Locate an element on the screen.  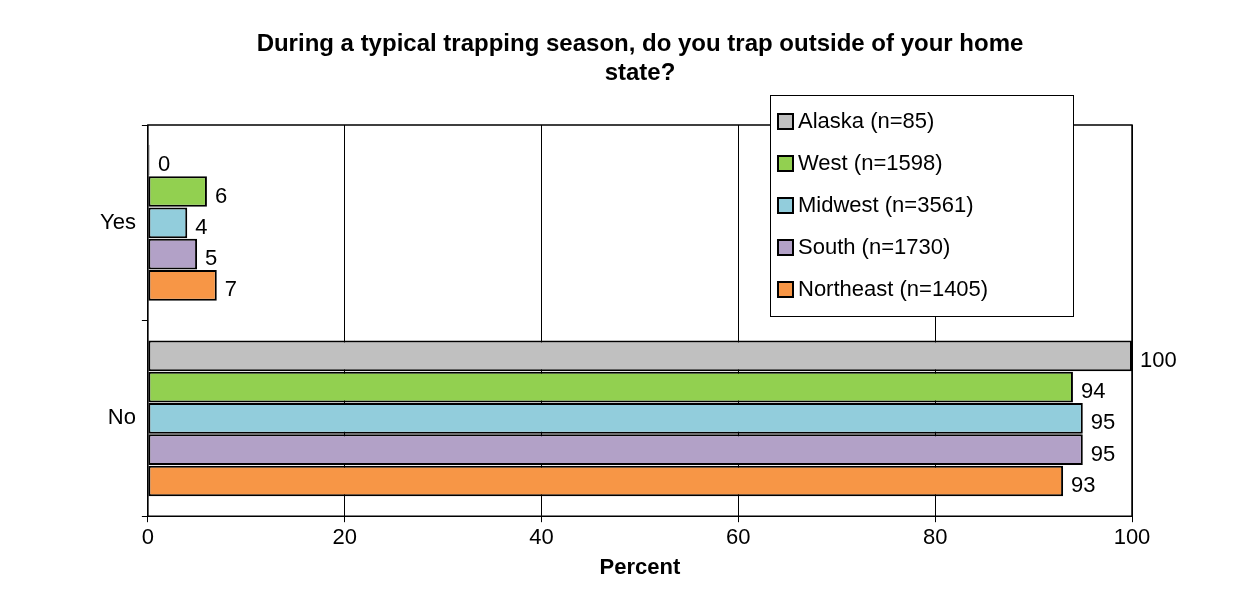
y-tick-label: No is located at coordinates (121, 417).